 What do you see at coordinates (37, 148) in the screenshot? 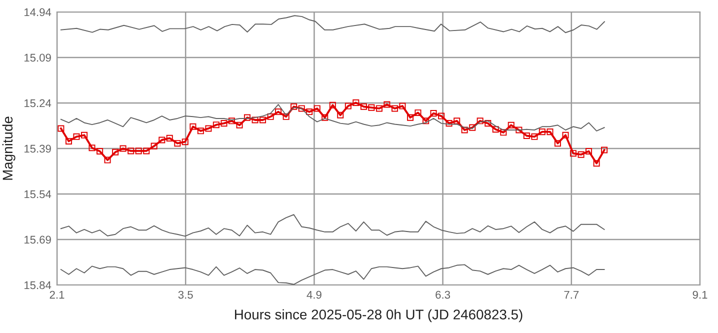
I see `y-tick-label: 15.39` at bounding box center [37, 148].